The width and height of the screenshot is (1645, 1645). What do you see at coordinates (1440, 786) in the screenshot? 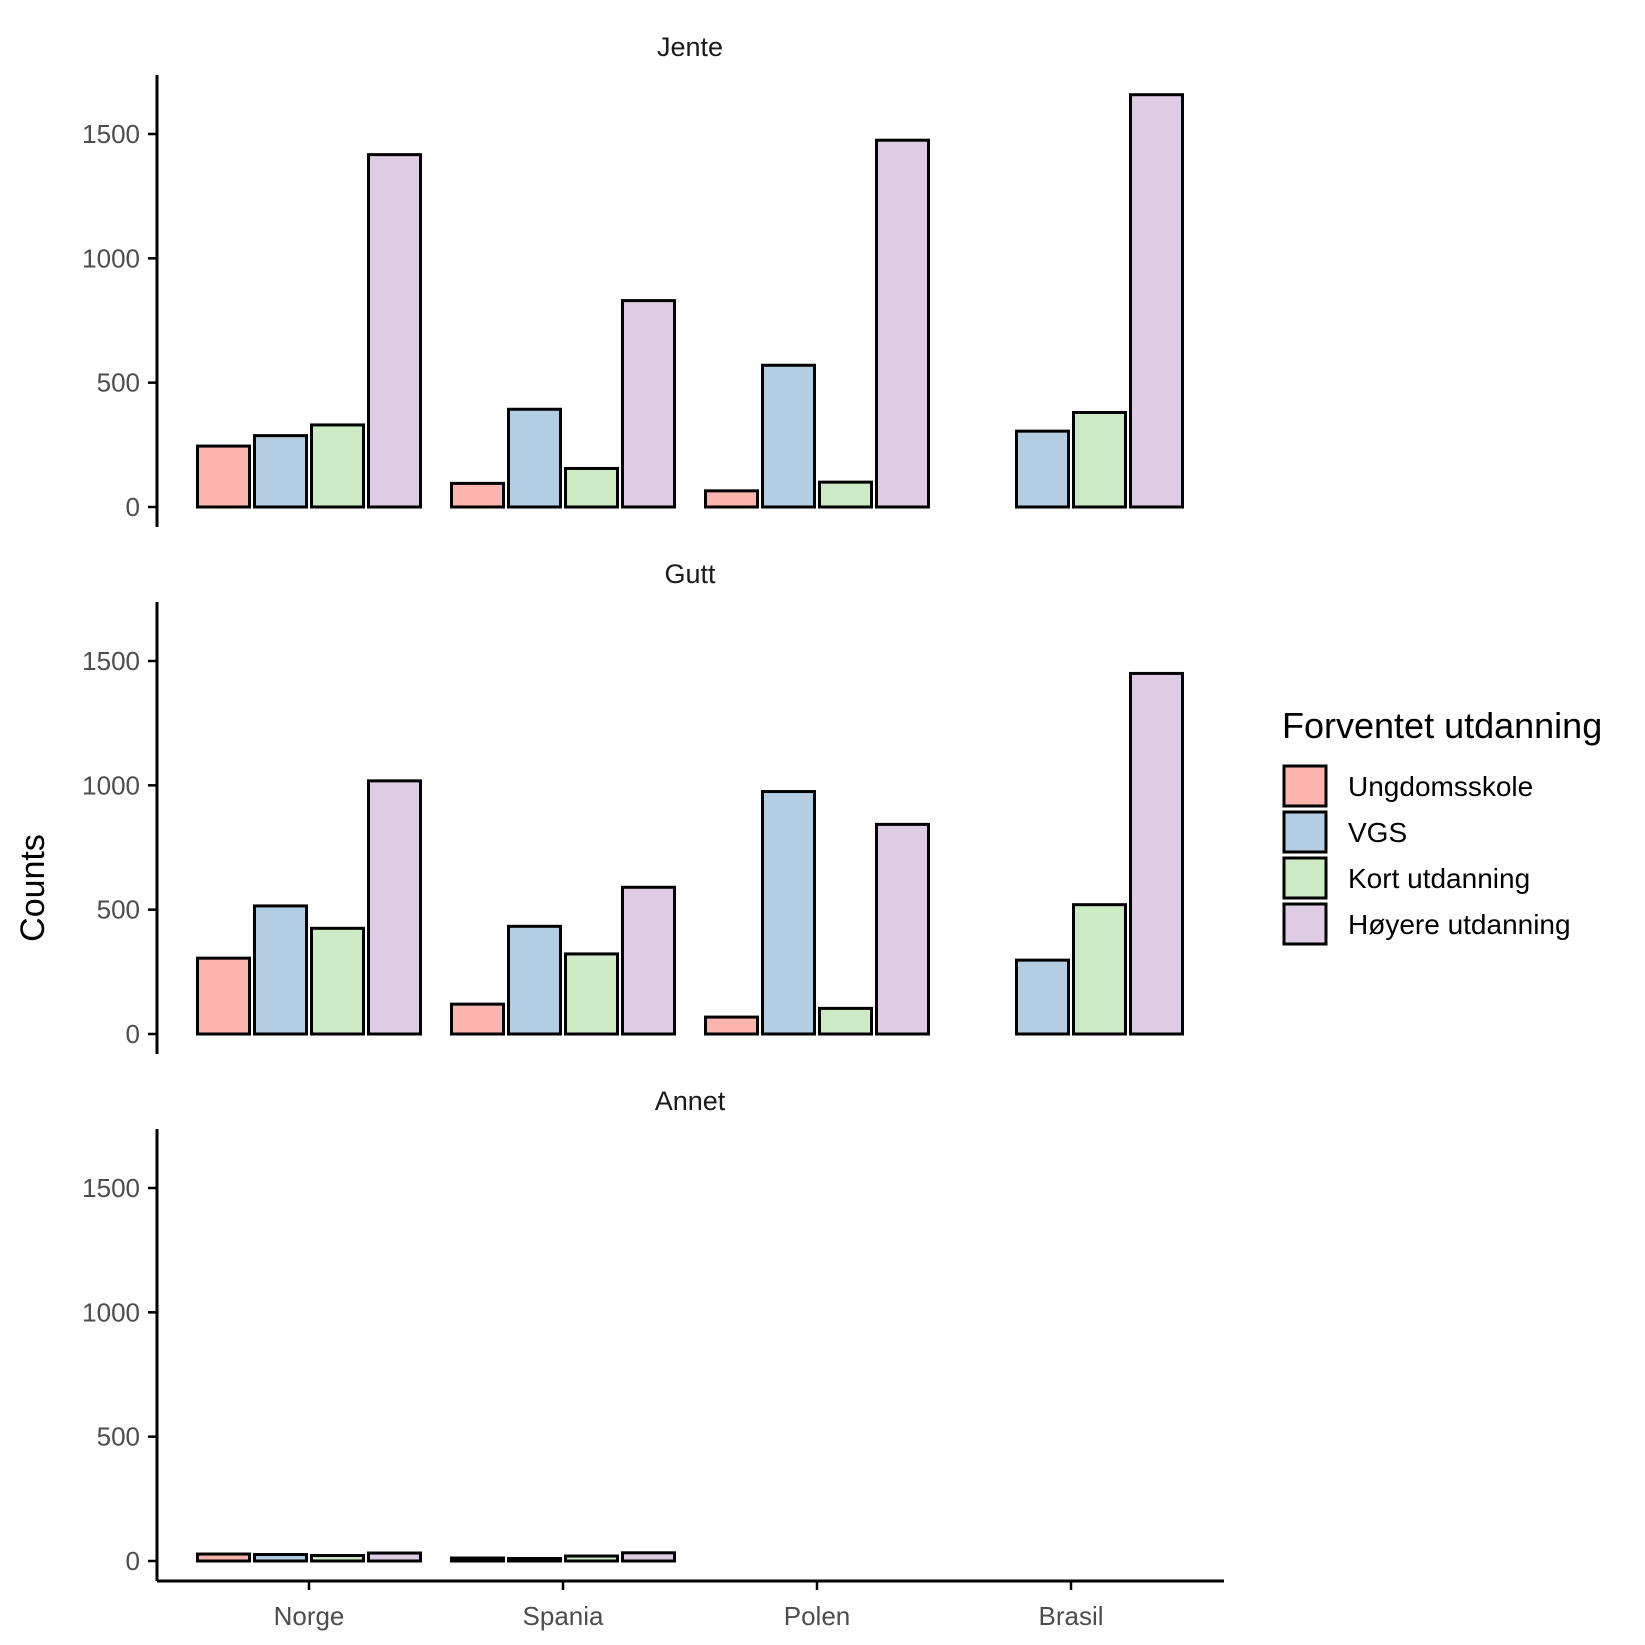
I see `legend-label: Ungdomsskole` at bounding box center [1440, 786].